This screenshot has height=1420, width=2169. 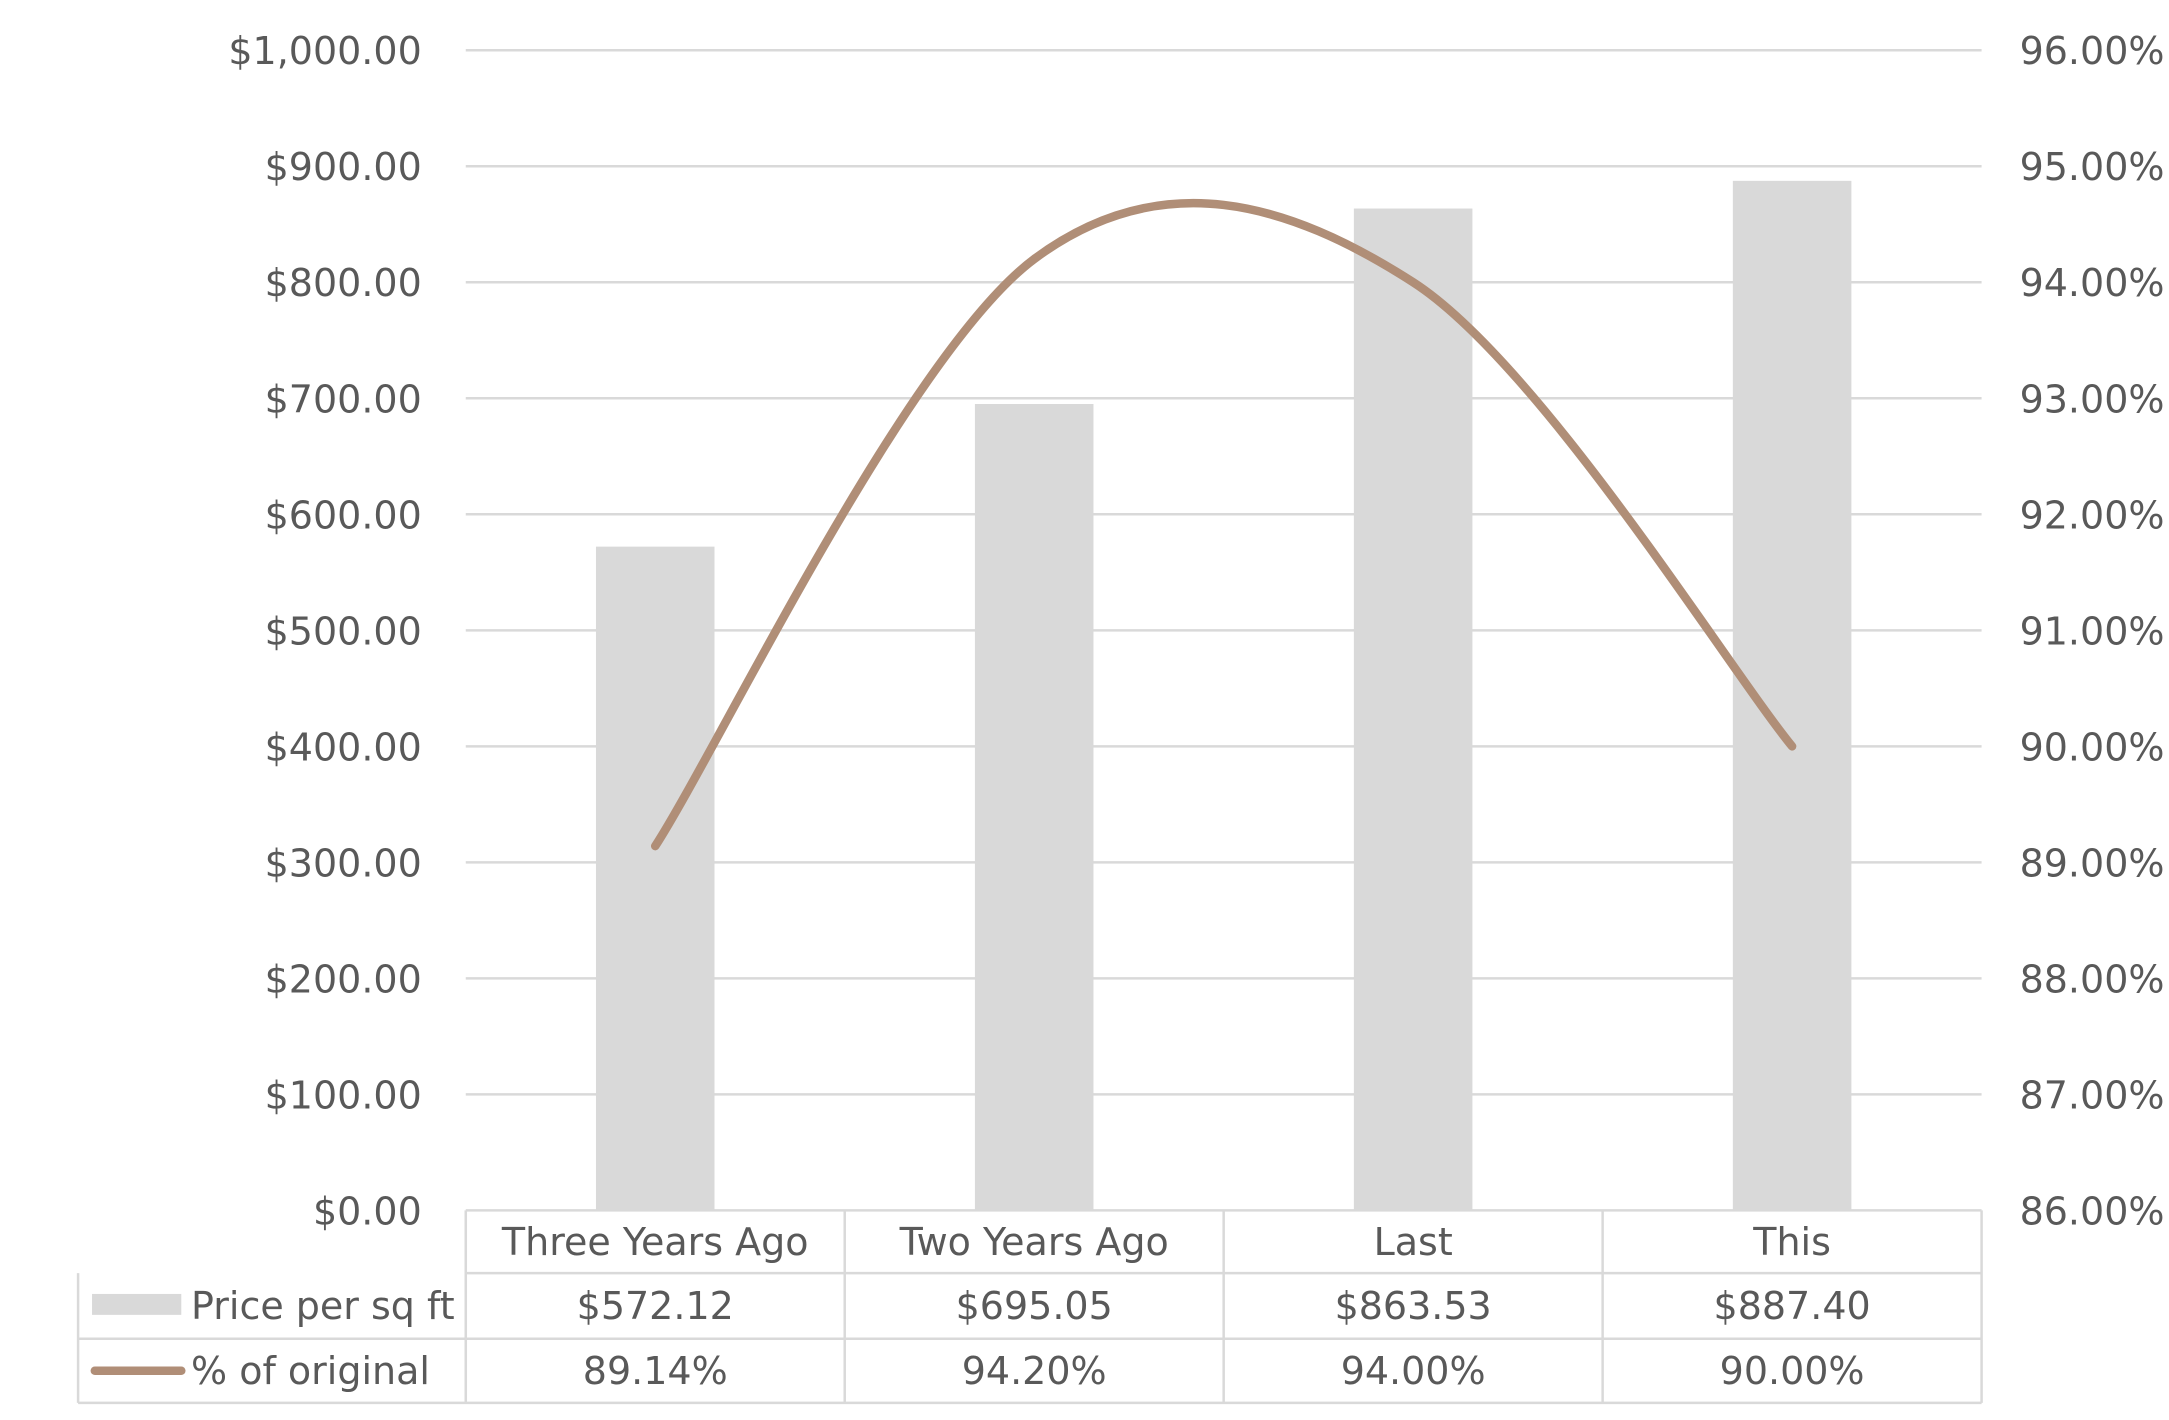 I want to click on right-tick-label: 87.00%, so click(x=2092, y=1095).